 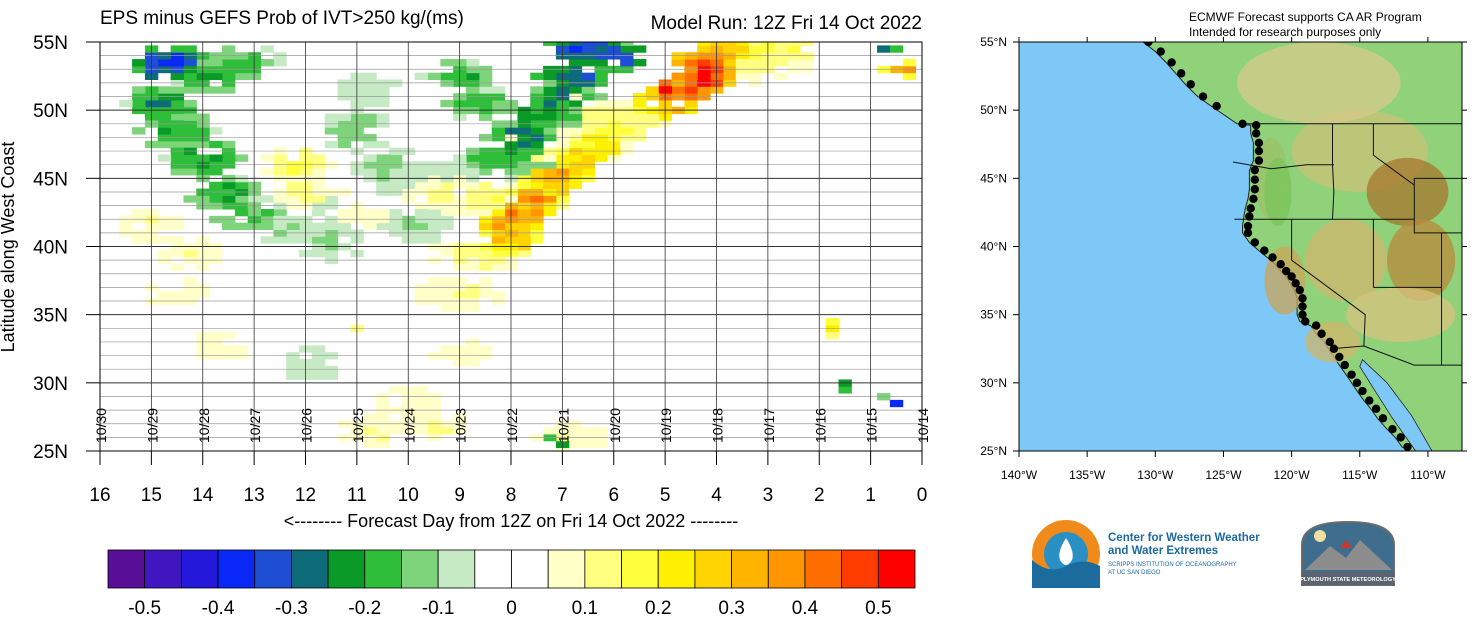 I want to click on map-note-line-2: Intended for research purposes only, so click(x=1285, y=32).